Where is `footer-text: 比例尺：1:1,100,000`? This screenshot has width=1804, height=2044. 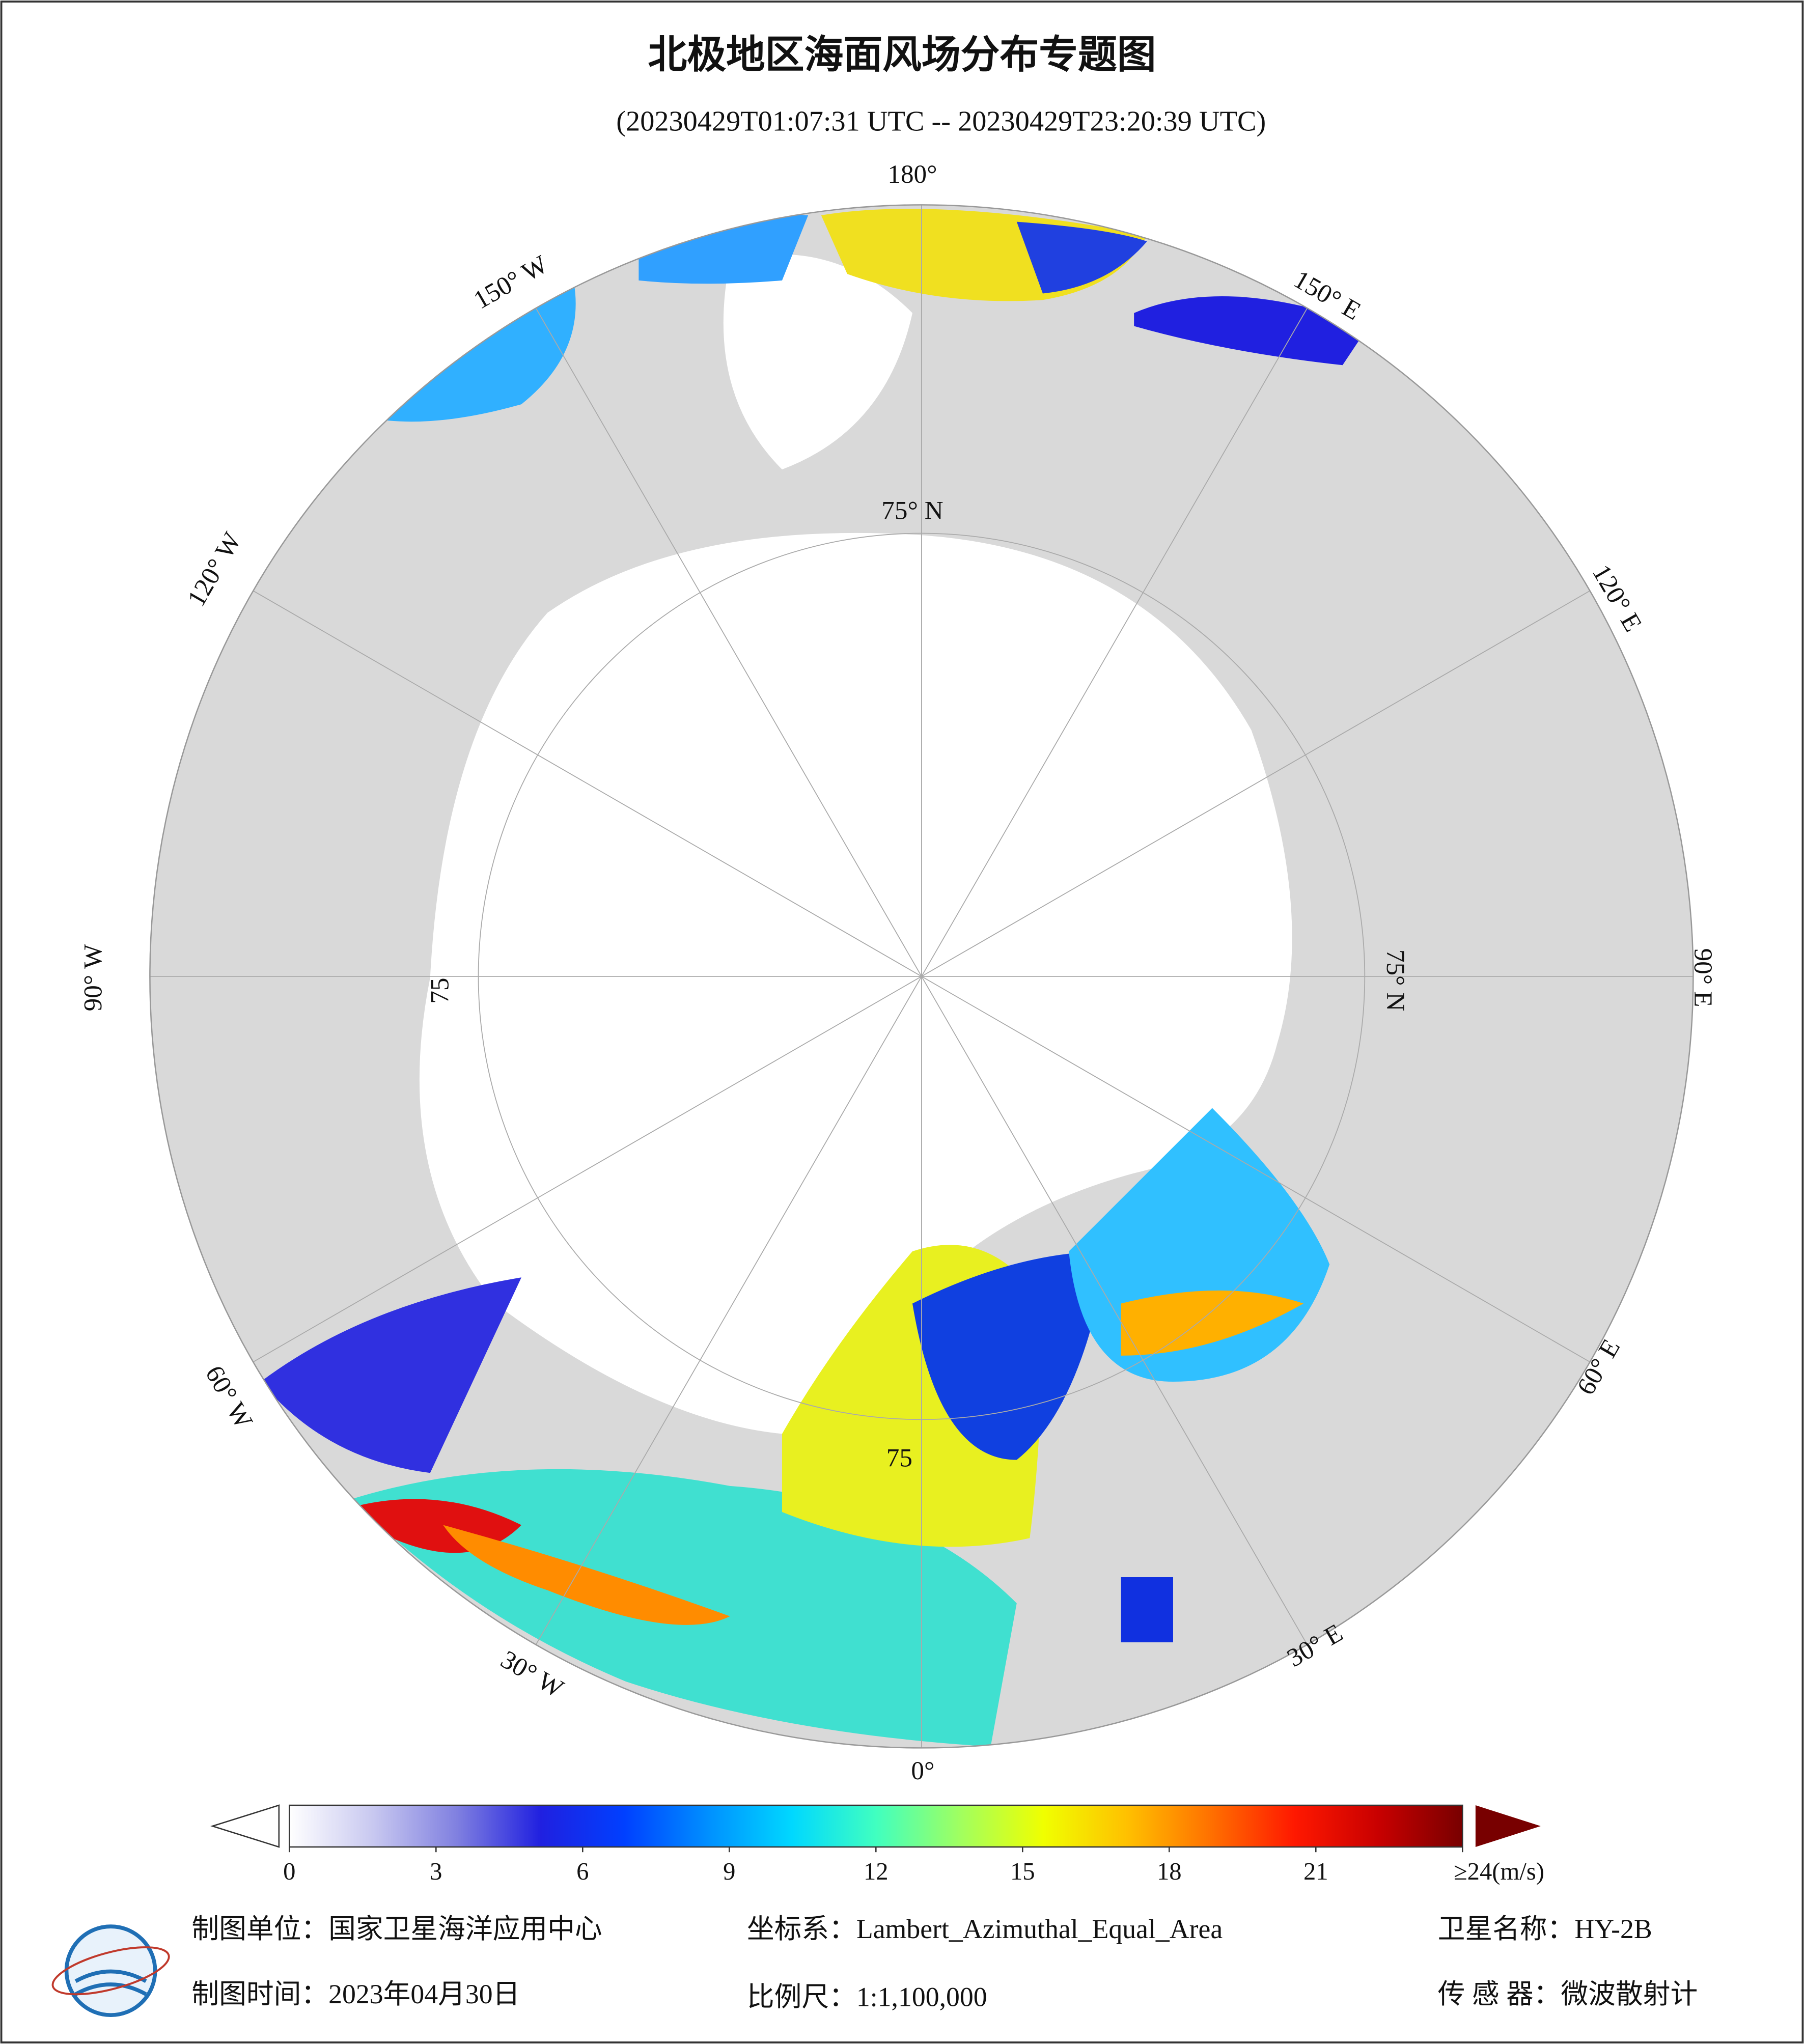 footer-text: 比例尺：1:1,100,000 is located at coordinates (867, 1996).